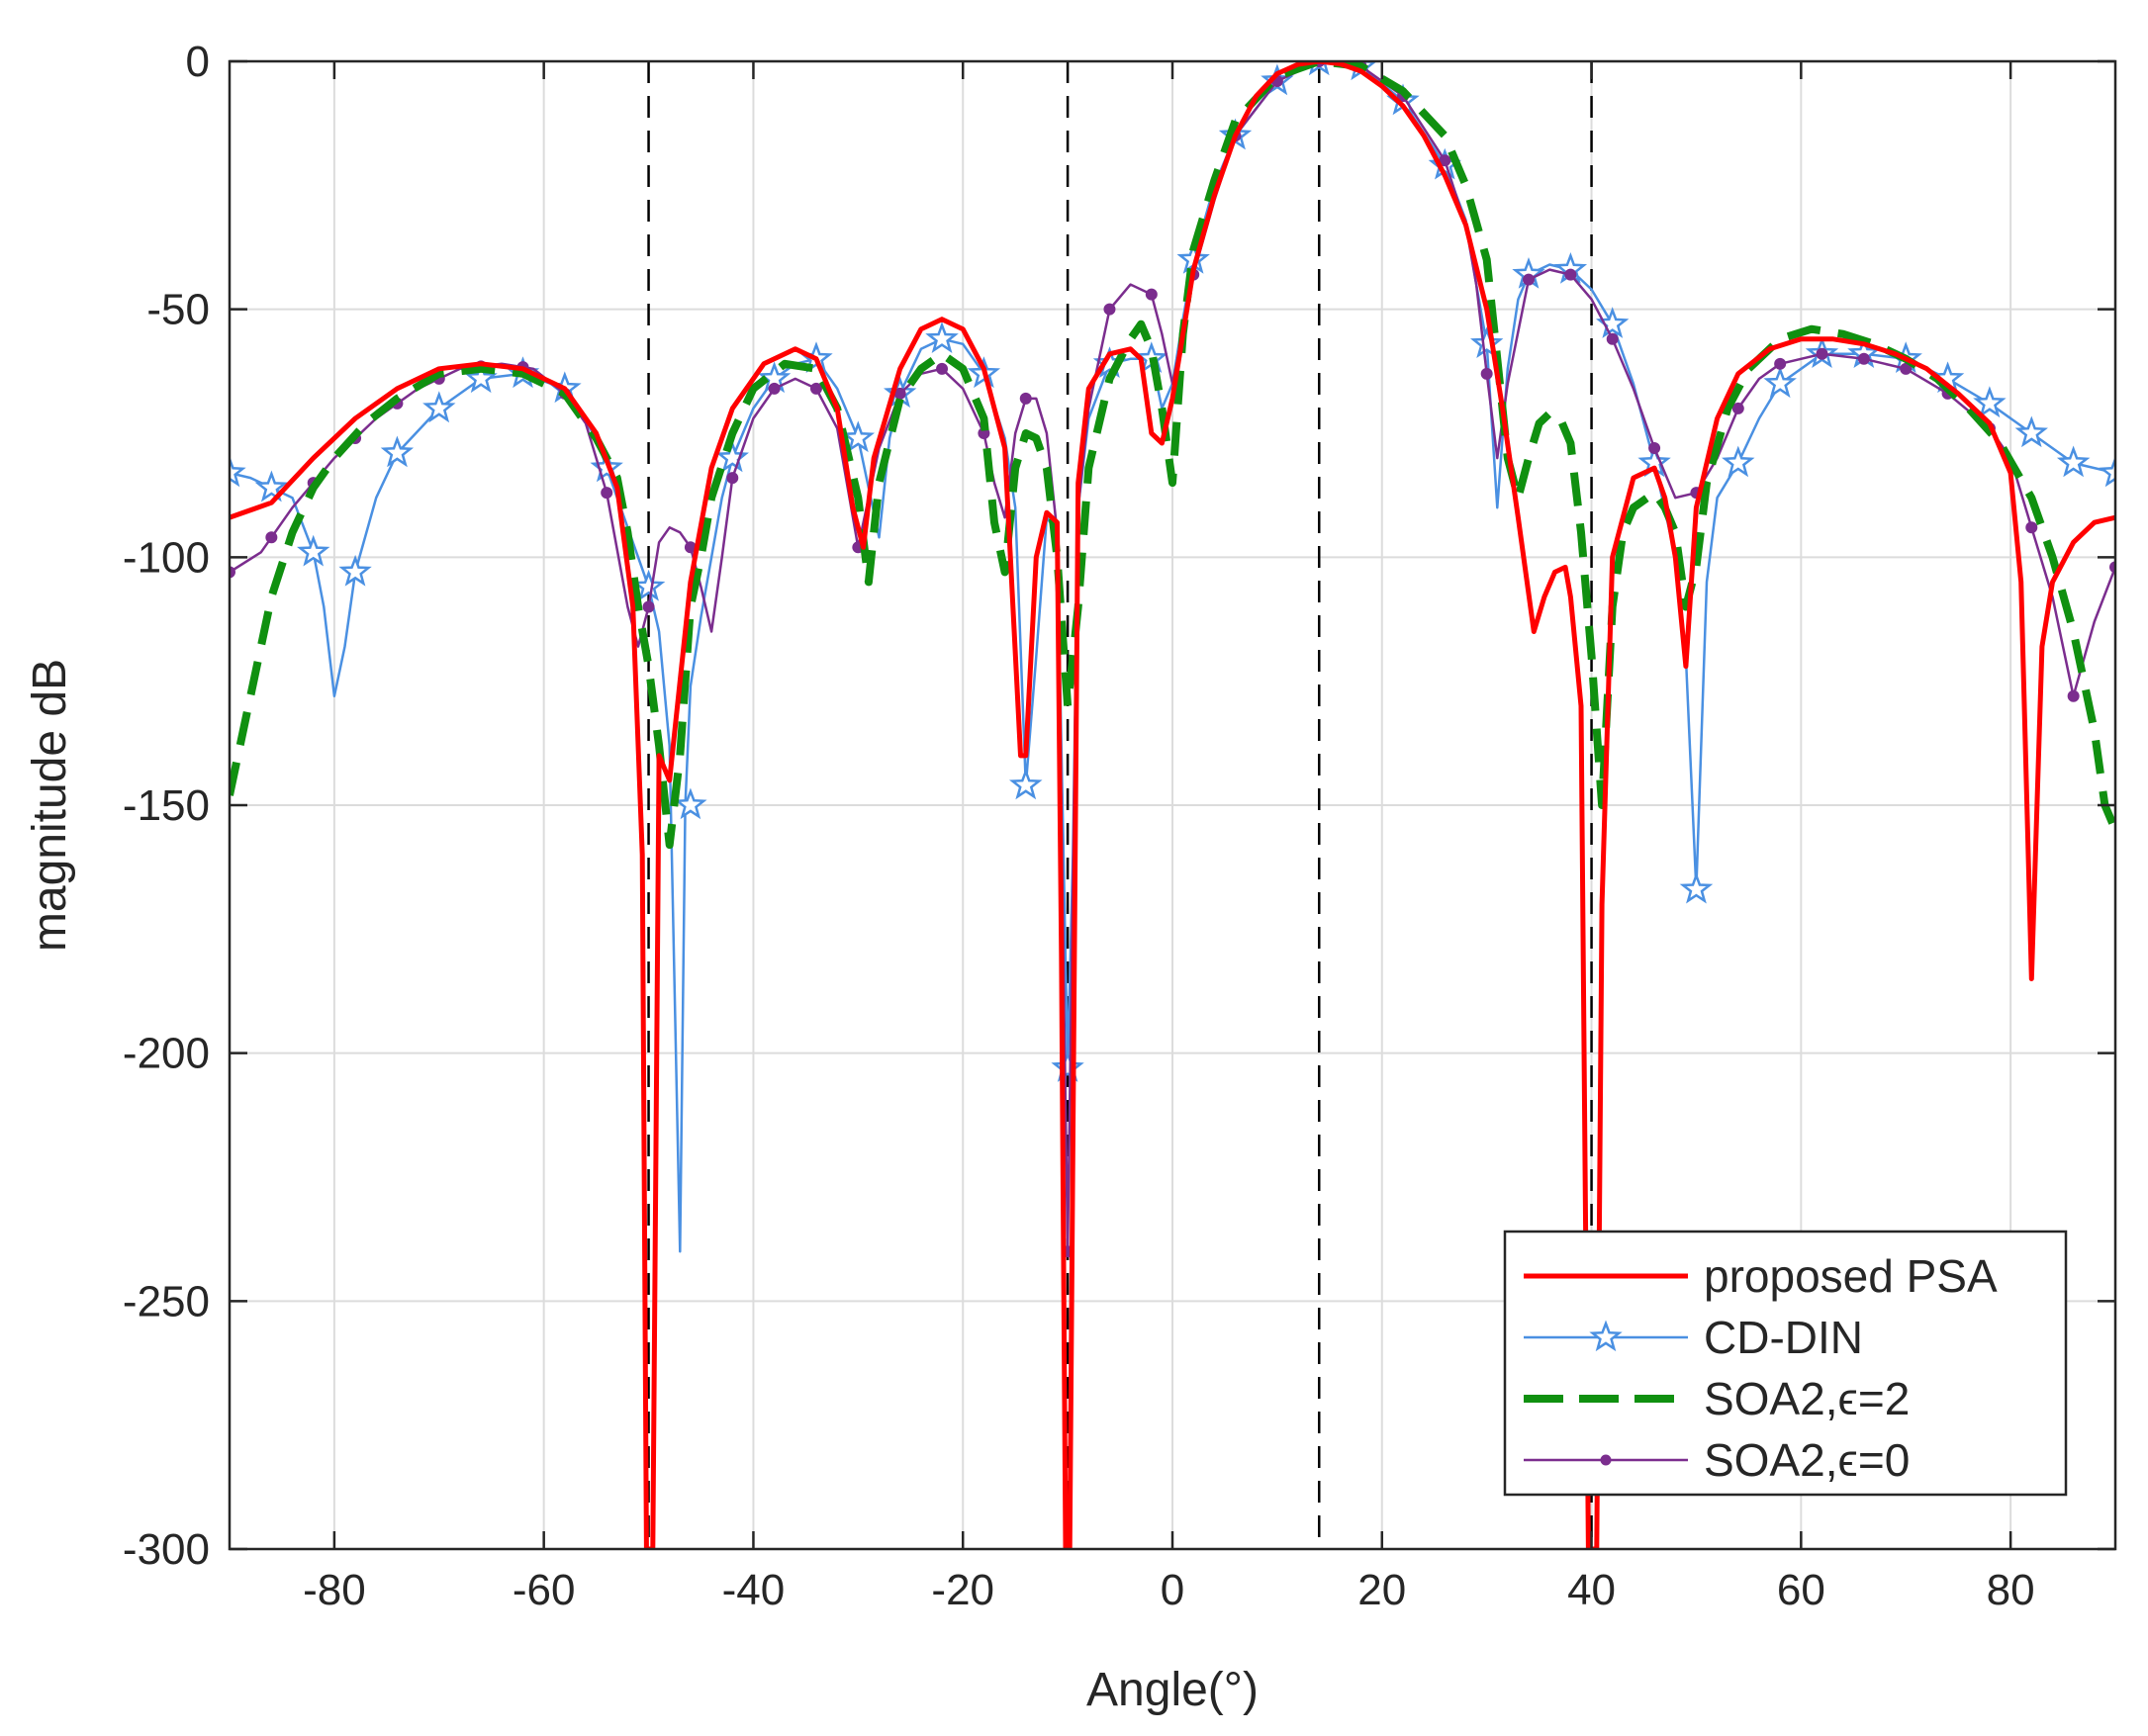  What do you see at coordinates (1801, 1590) in the screenshot?
I see `x-tick-label: 60` at bounding box center [1801, 1590].